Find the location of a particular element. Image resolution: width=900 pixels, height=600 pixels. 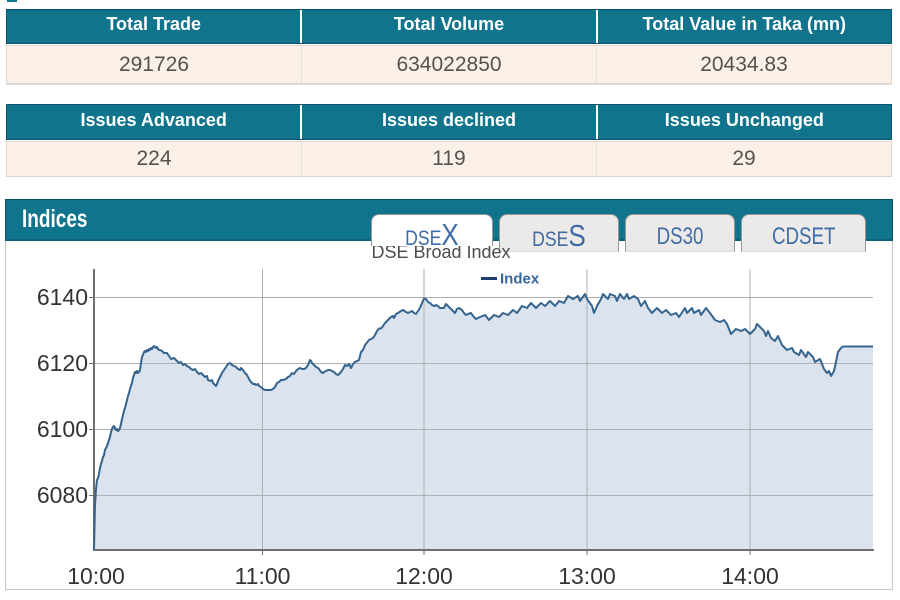

svg-text: 10:00 is located at coordinates (96, 576).